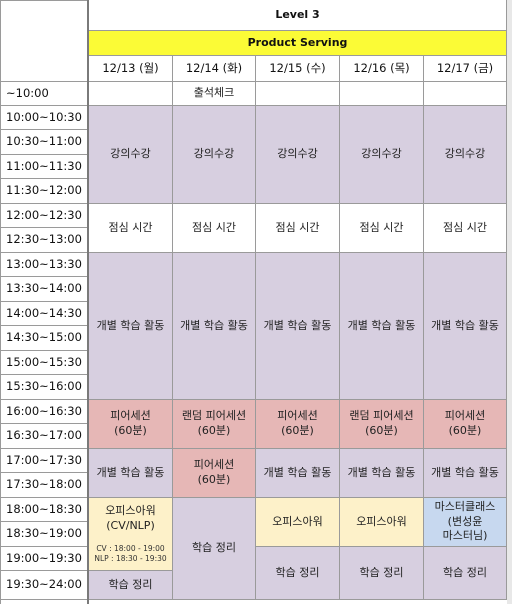 The height and width of the screenshot is (604, 512). What do you see at coordinates (44, 363) in the screenshot?
I see `time-slot: 15:00~15:30` at bounding box center [44, 363].